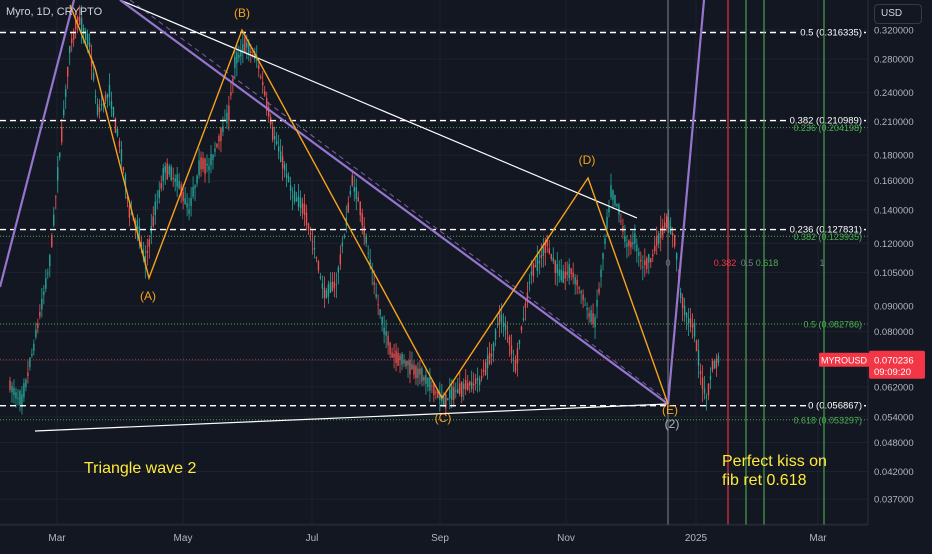 The width and height of the screenshot is (932, 554). I want to click on time-tick-label: Nov, so click(566, 538).